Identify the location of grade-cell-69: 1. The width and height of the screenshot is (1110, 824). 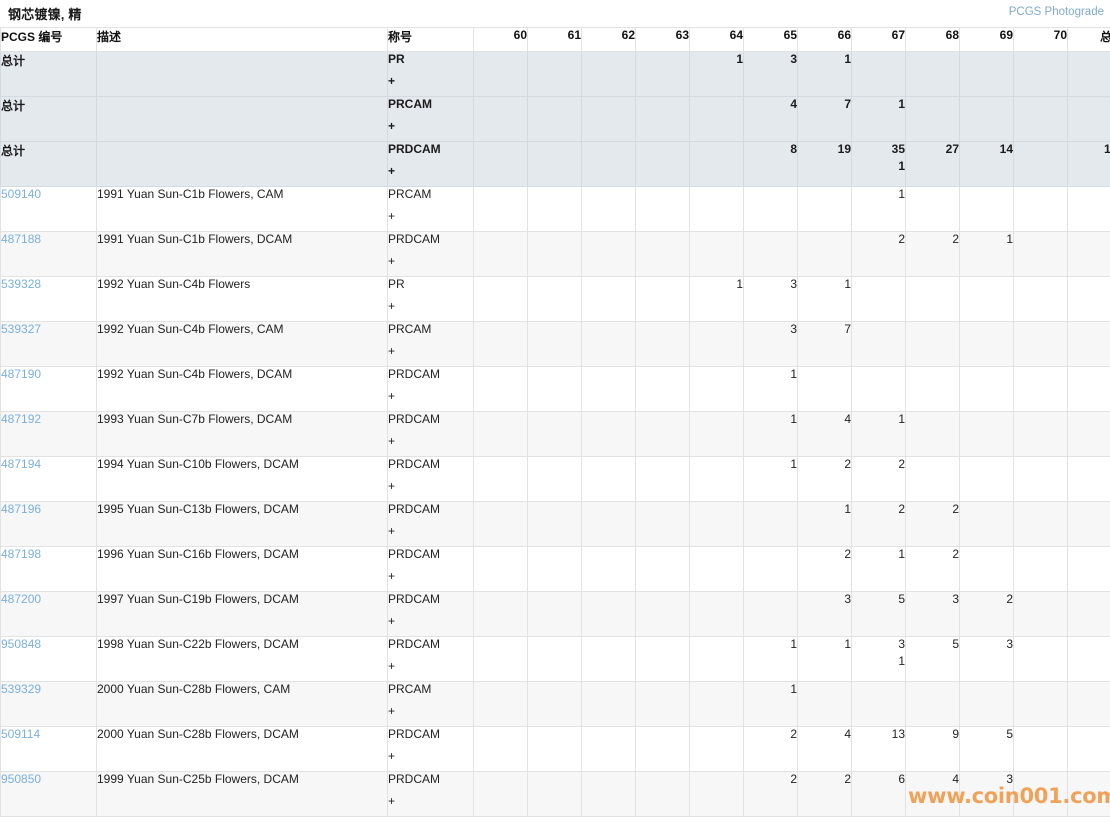
(986, 254).